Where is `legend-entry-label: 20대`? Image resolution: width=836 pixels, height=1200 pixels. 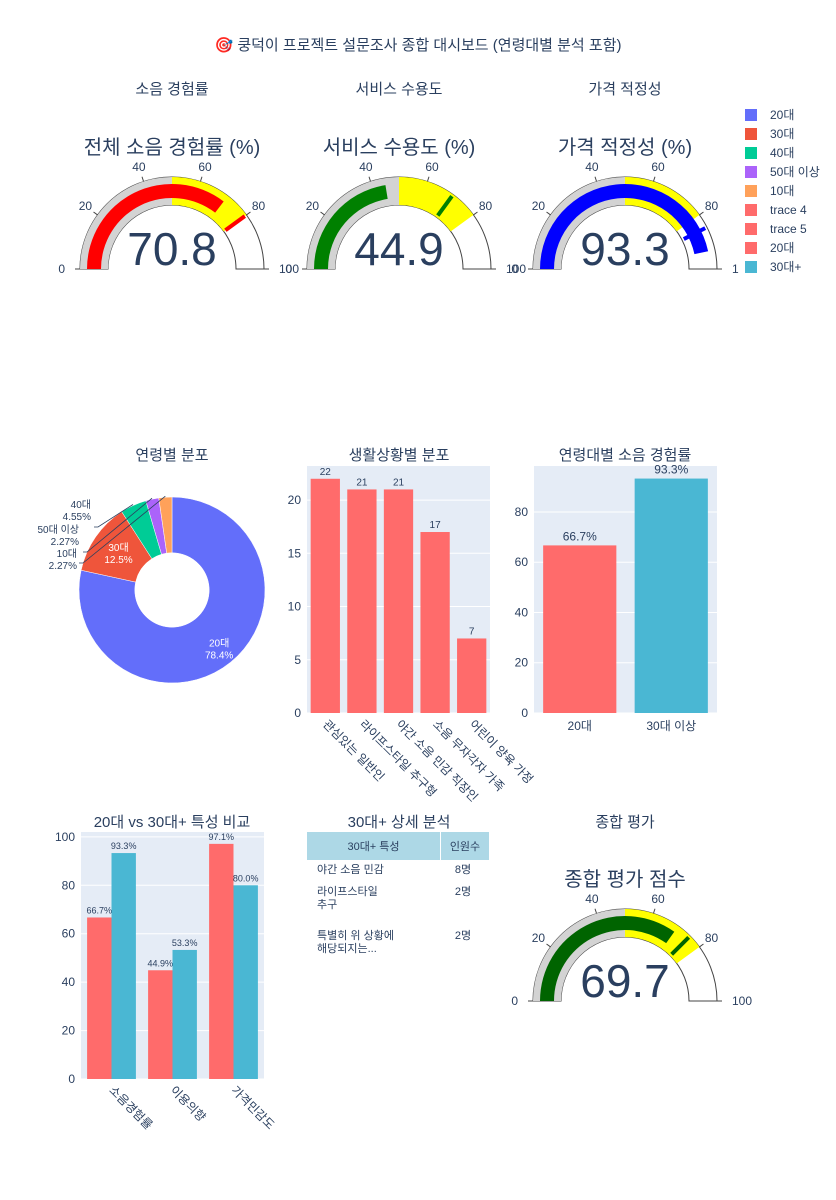
legend-entry-label: 20대 is located at coordinates (782, 248).